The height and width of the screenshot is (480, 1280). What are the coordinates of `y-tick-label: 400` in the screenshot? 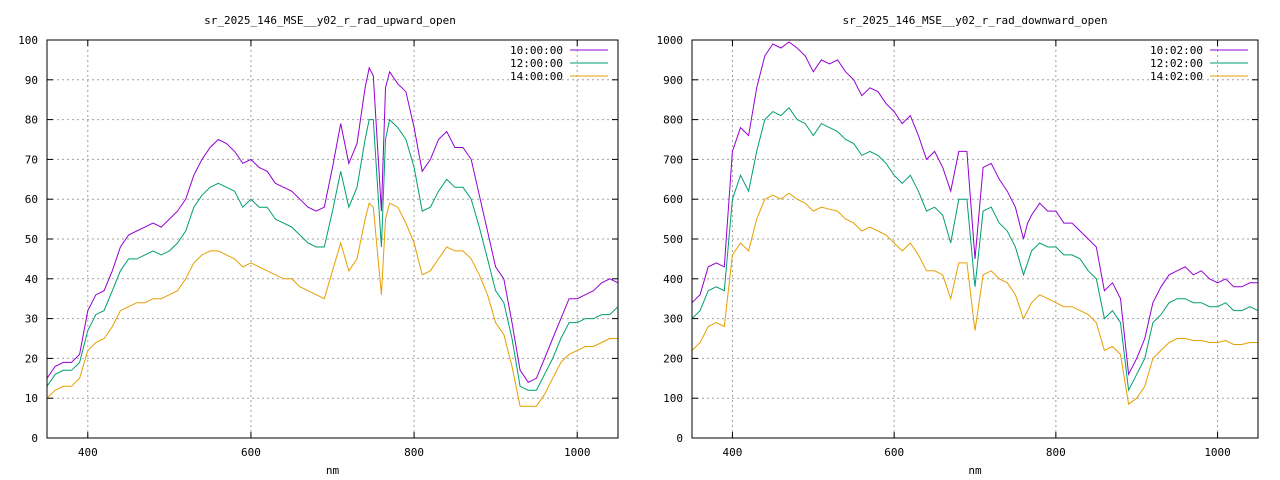 It's located at (673, 279).